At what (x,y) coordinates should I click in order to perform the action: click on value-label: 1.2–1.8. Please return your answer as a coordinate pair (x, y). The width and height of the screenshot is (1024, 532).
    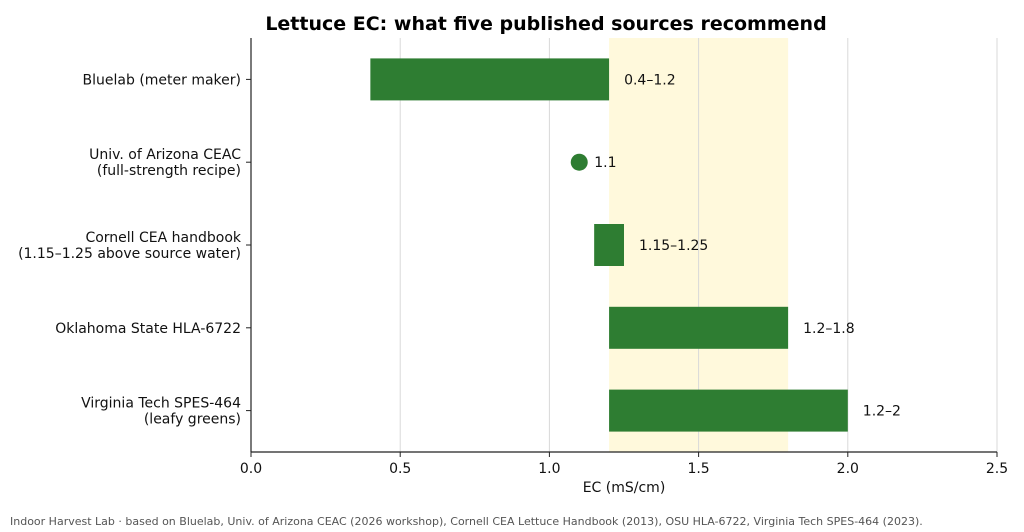
    Looking at the image, I should click on (829, 329).